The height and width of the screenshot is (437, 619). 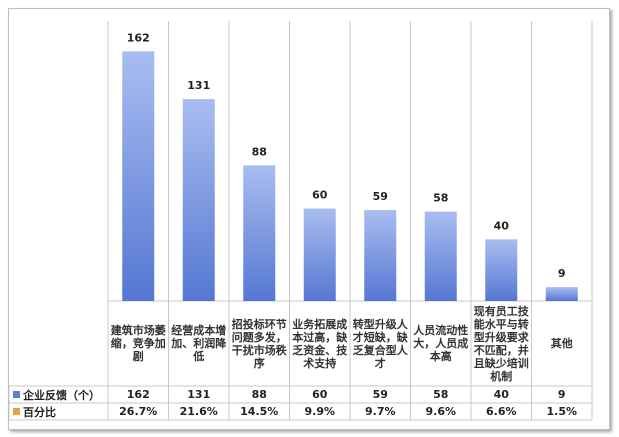 I want to click on table-row-header: 企业反馈（个）, so click(x=58, y=394).